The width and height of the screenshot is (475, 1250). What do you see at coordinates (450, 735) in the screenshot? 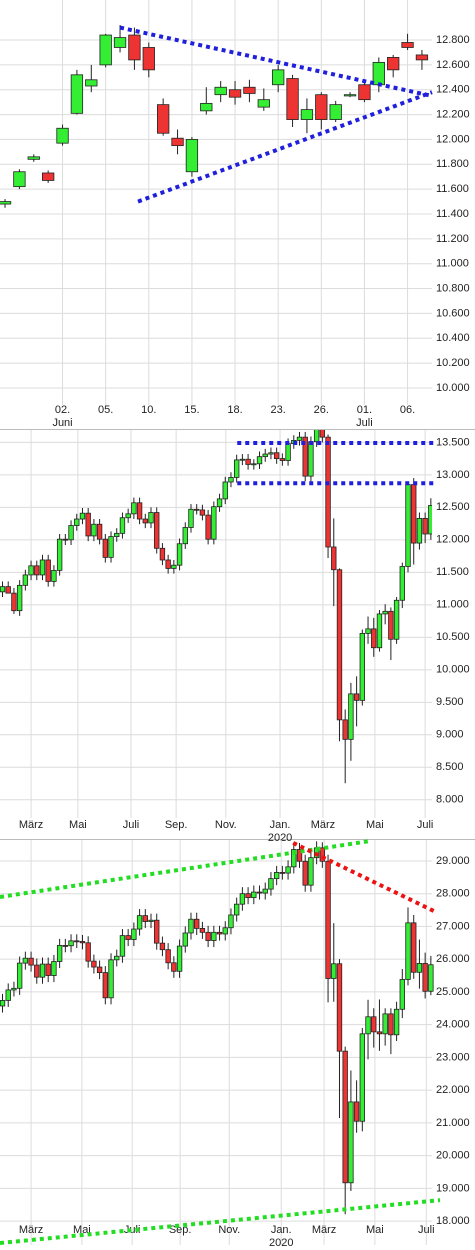
I see `y-tick-label: 9.000` at bounding box center [450, 735].